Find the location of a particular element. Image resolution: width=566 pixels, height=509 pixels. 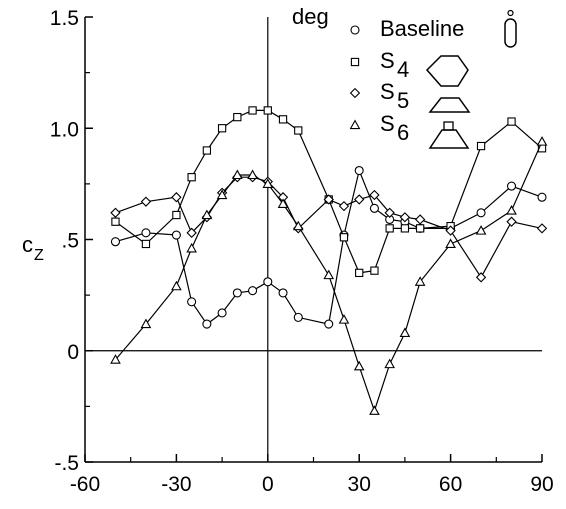

y-tick-label: 1.0 is located at coordinates (64, 129).